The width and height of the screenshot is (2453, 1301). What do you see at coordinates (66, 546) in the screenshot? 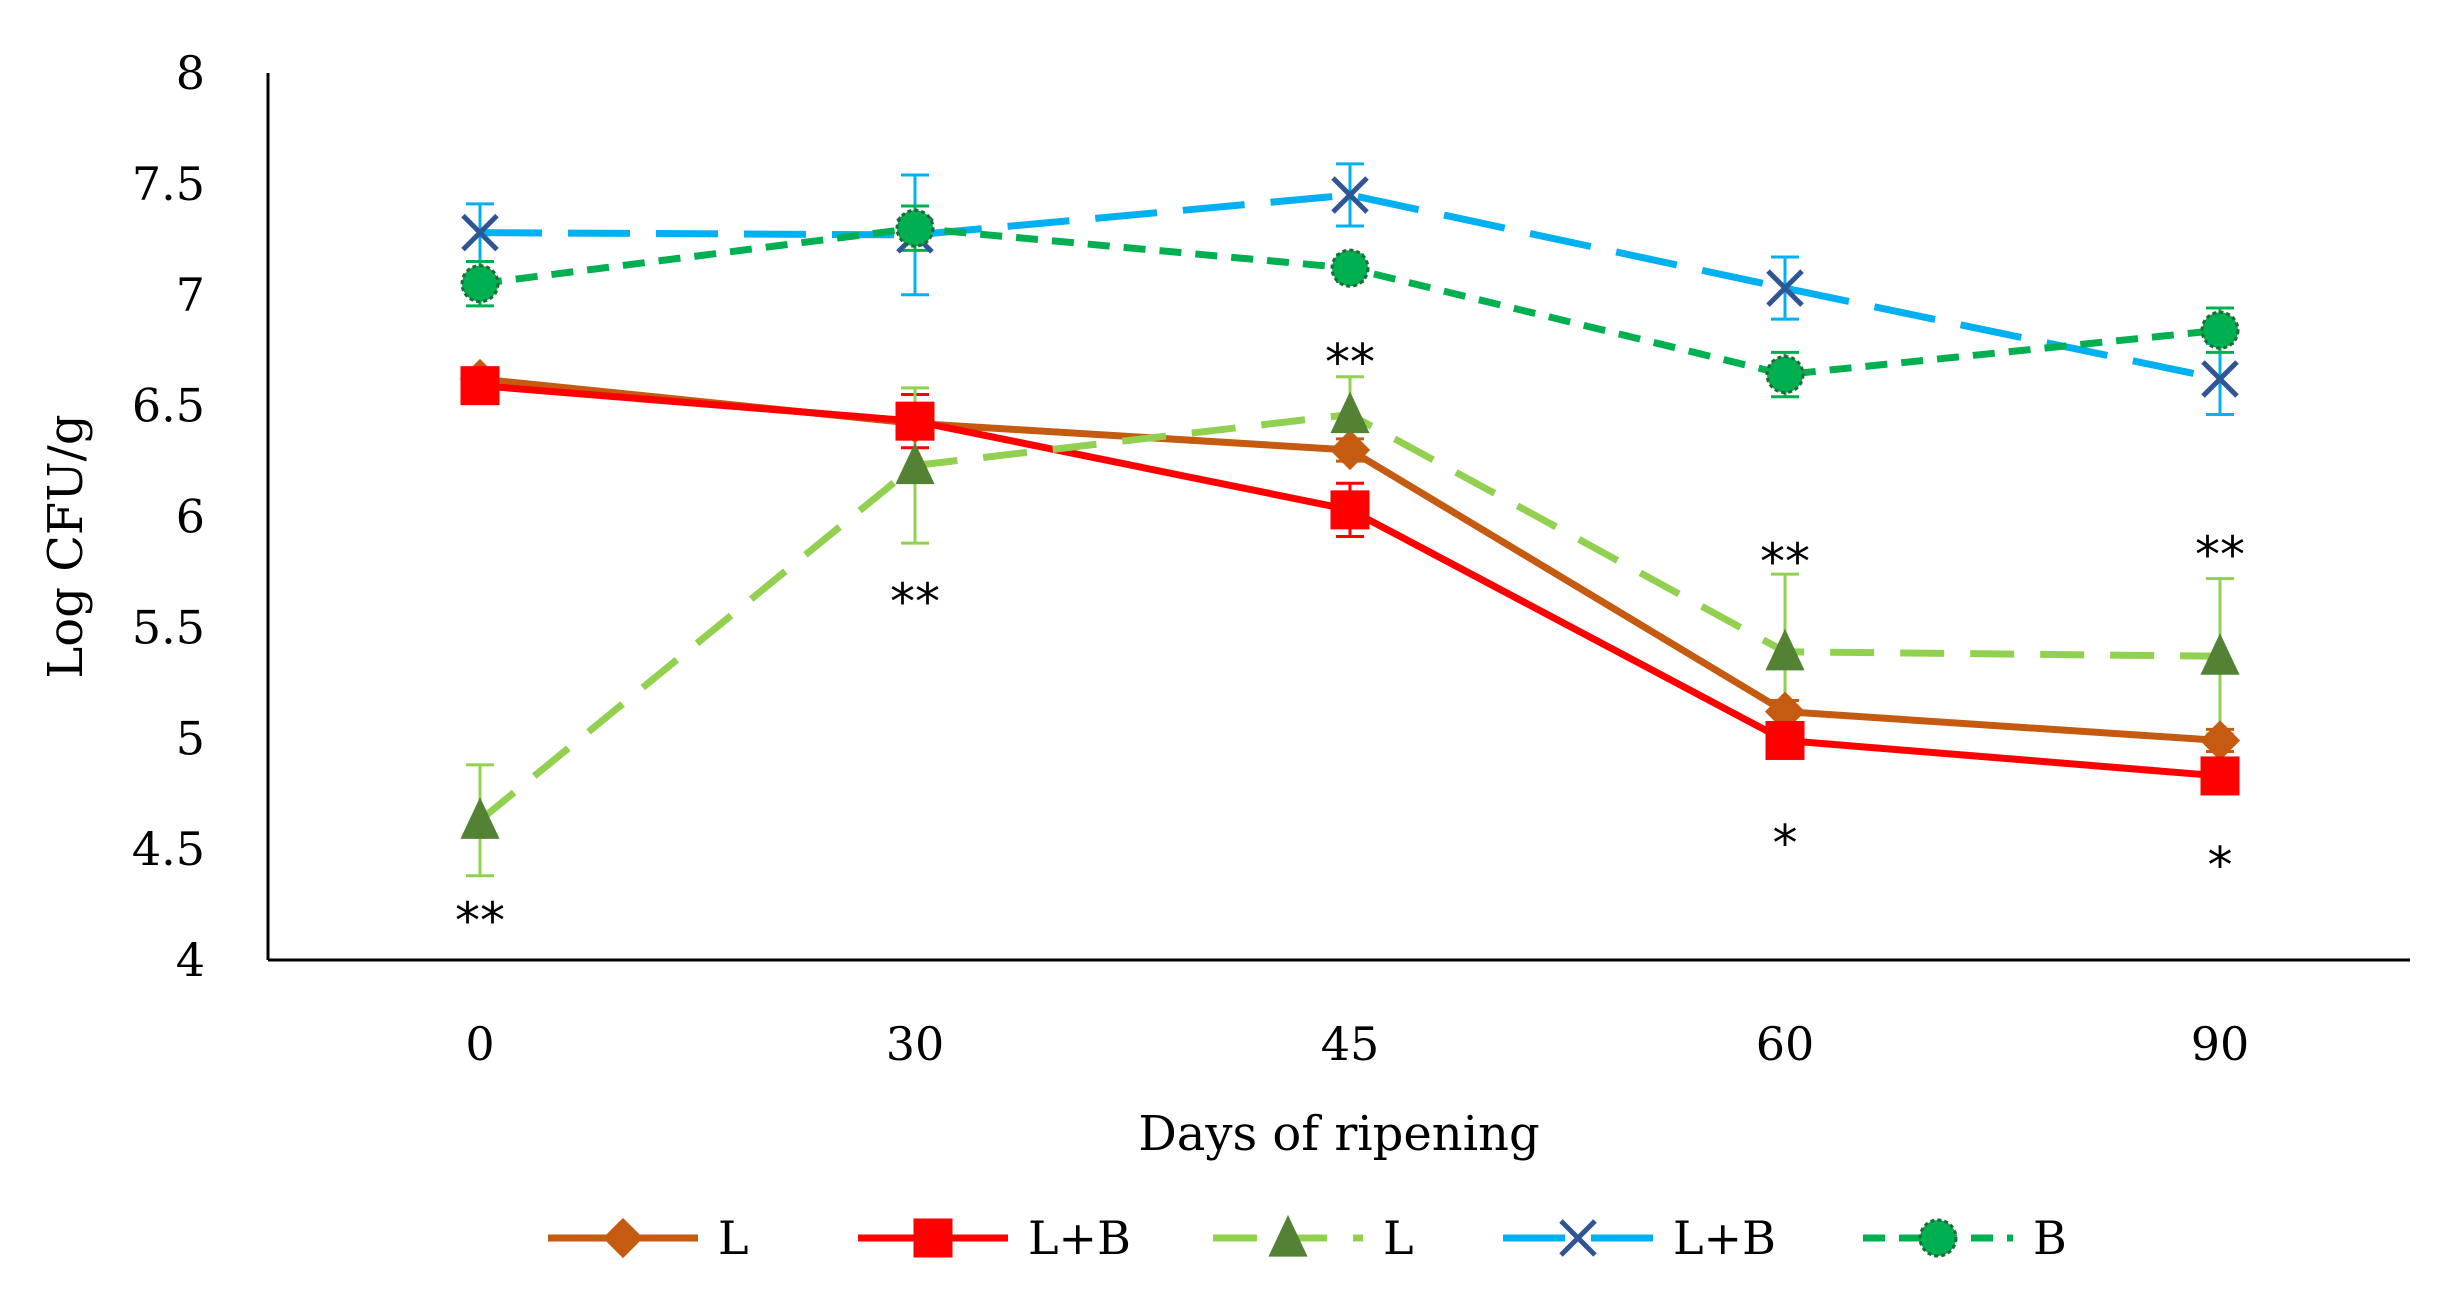
I see `y-axis-title: Log CFU/g` at bounding box center [66, 546].